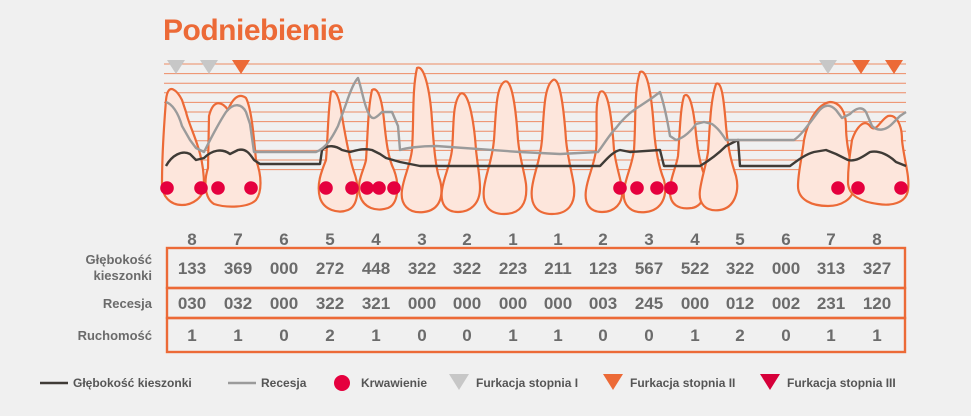 This screenshot has width=971, height=416. Describe the element at coordinates (513, 268) in the screenshot. I see `cell-value: 223` at that location.